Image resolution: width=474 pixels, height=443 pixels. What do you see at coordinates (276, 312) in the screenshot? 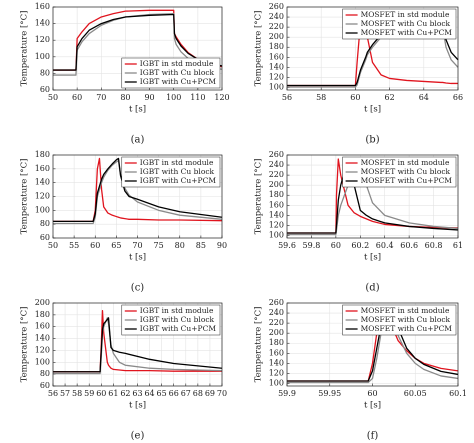
I see `y-tick-label: 240` at bounding box center [276, 312].